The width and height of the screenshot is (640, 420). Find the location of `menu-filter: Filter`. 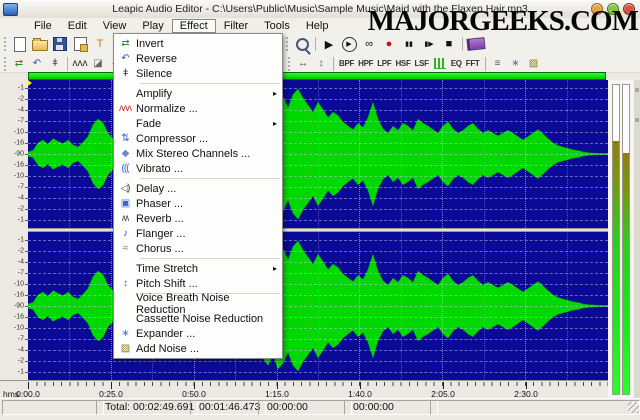

menu-filter: Filter is located at coordinates (236, 25).